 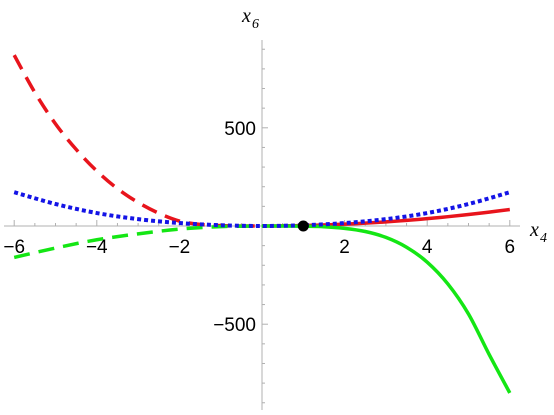 I want to click on x-tick-label: −4, so click(x=97, y=247).